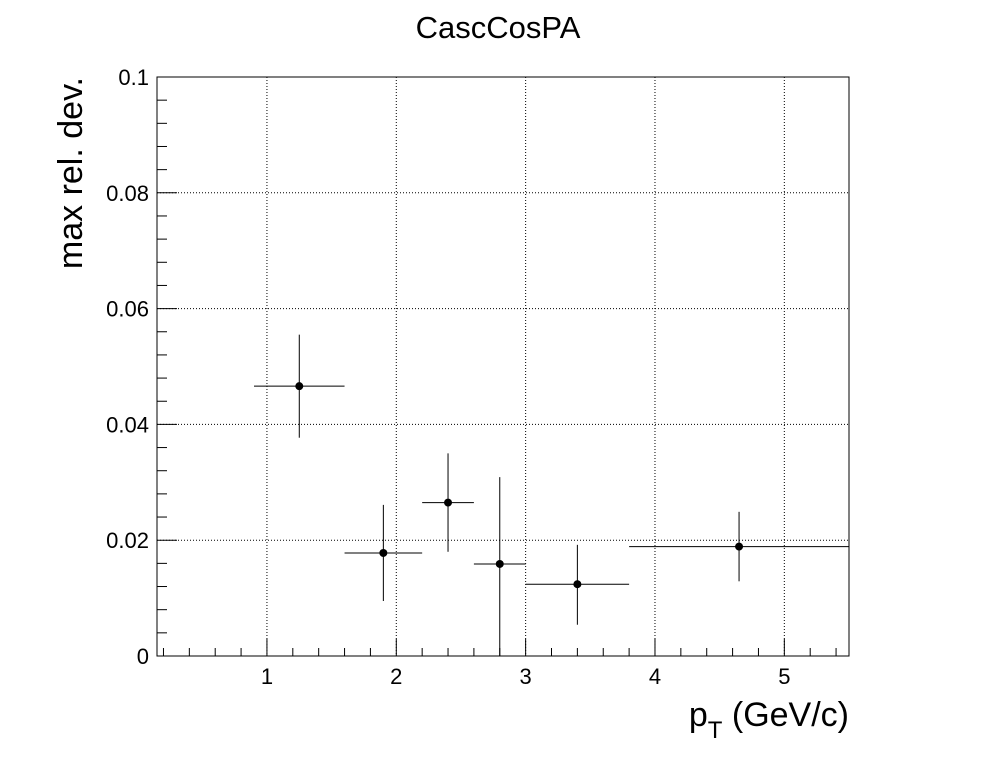 The image size is (998, 778). I want to click on y-axis-label: max rel. dev., so click(71, 173).